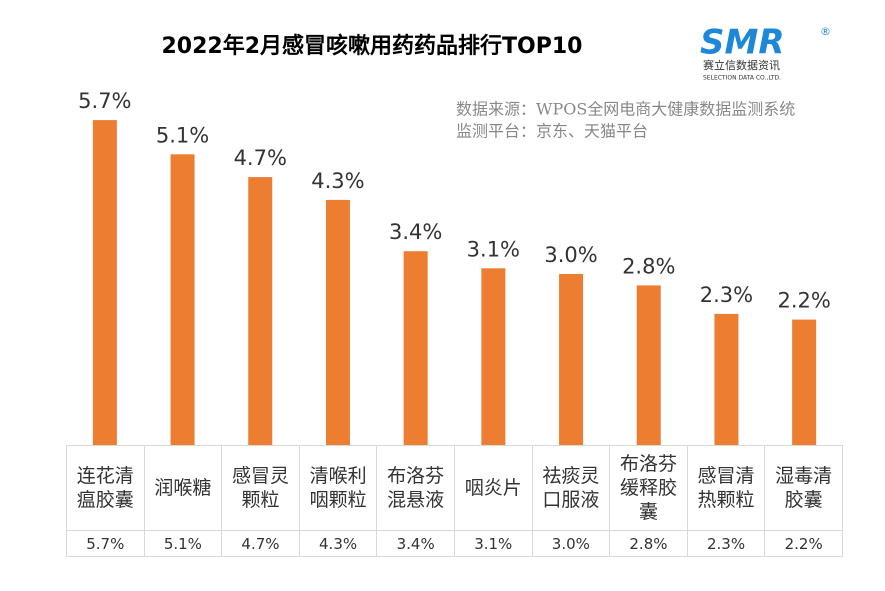 This screenshot has width=885, height=591. Describe the element at coordinates (625, 109) in the screenshot. I see `source-note: 数据来源：WPOS全网电商大健康数据监测系统` at that location.